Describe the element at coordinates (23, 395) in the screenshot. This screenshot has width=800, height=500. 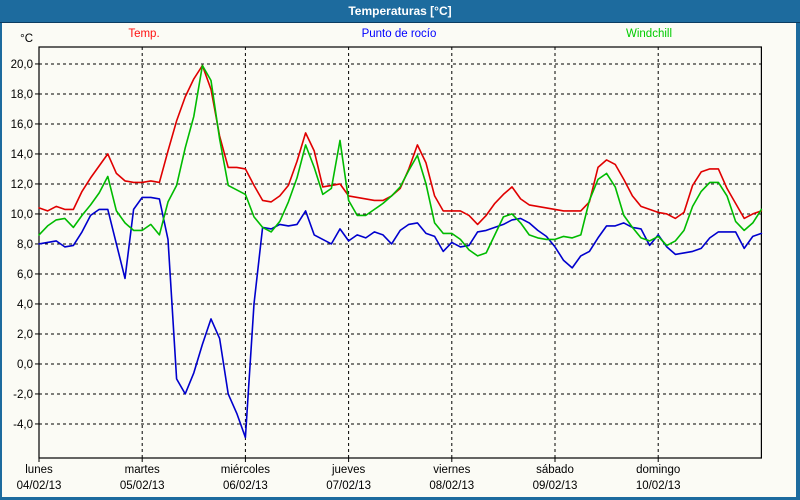
I see `y-tick-label: -2,0` at that location.